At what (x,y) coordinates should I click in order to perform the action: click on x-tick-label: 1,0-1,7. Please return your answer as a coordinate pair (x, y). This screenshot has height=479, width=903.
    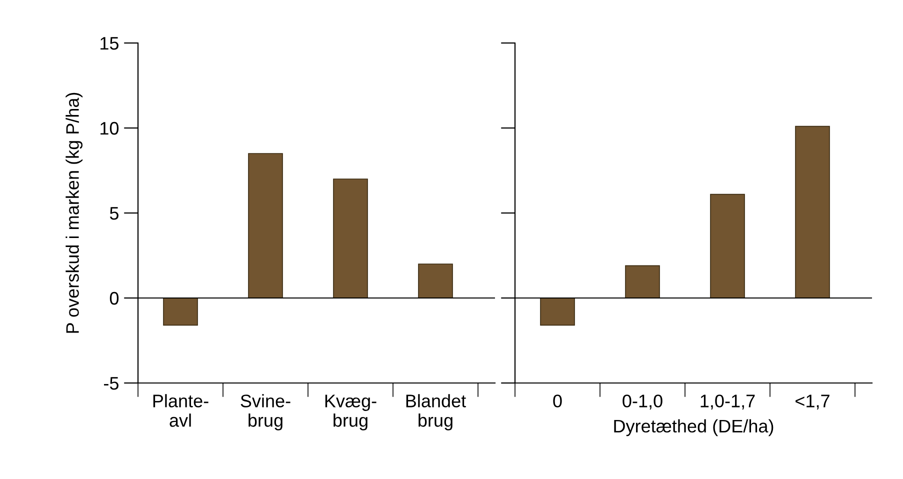
    Looking at the image, I should click on (727, 402).